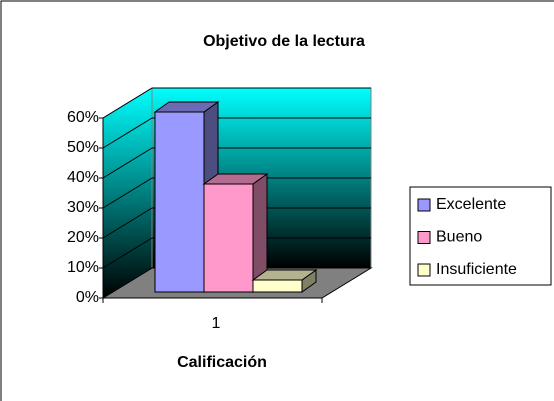 This screenshot has width=554, height=401. I want to click on legend-label: Bueno, so click(459, 237).